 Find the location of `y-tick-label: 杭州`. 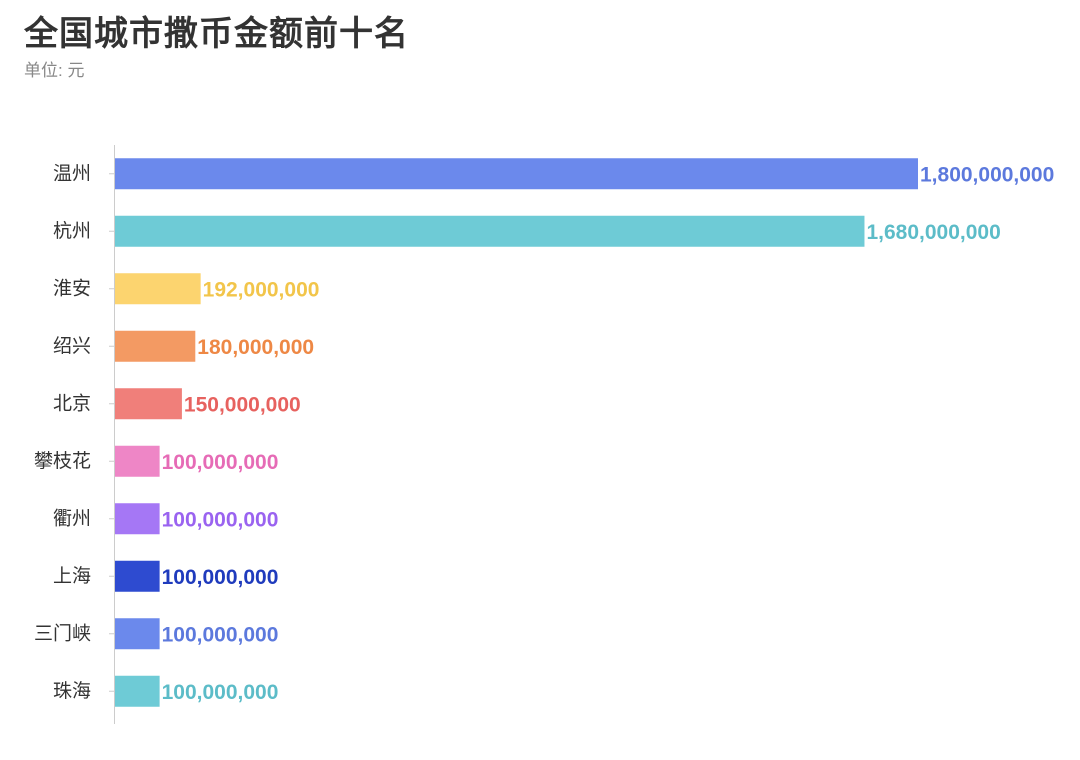

y-tick-label: 杭州 is located at coordinates (72, 231).